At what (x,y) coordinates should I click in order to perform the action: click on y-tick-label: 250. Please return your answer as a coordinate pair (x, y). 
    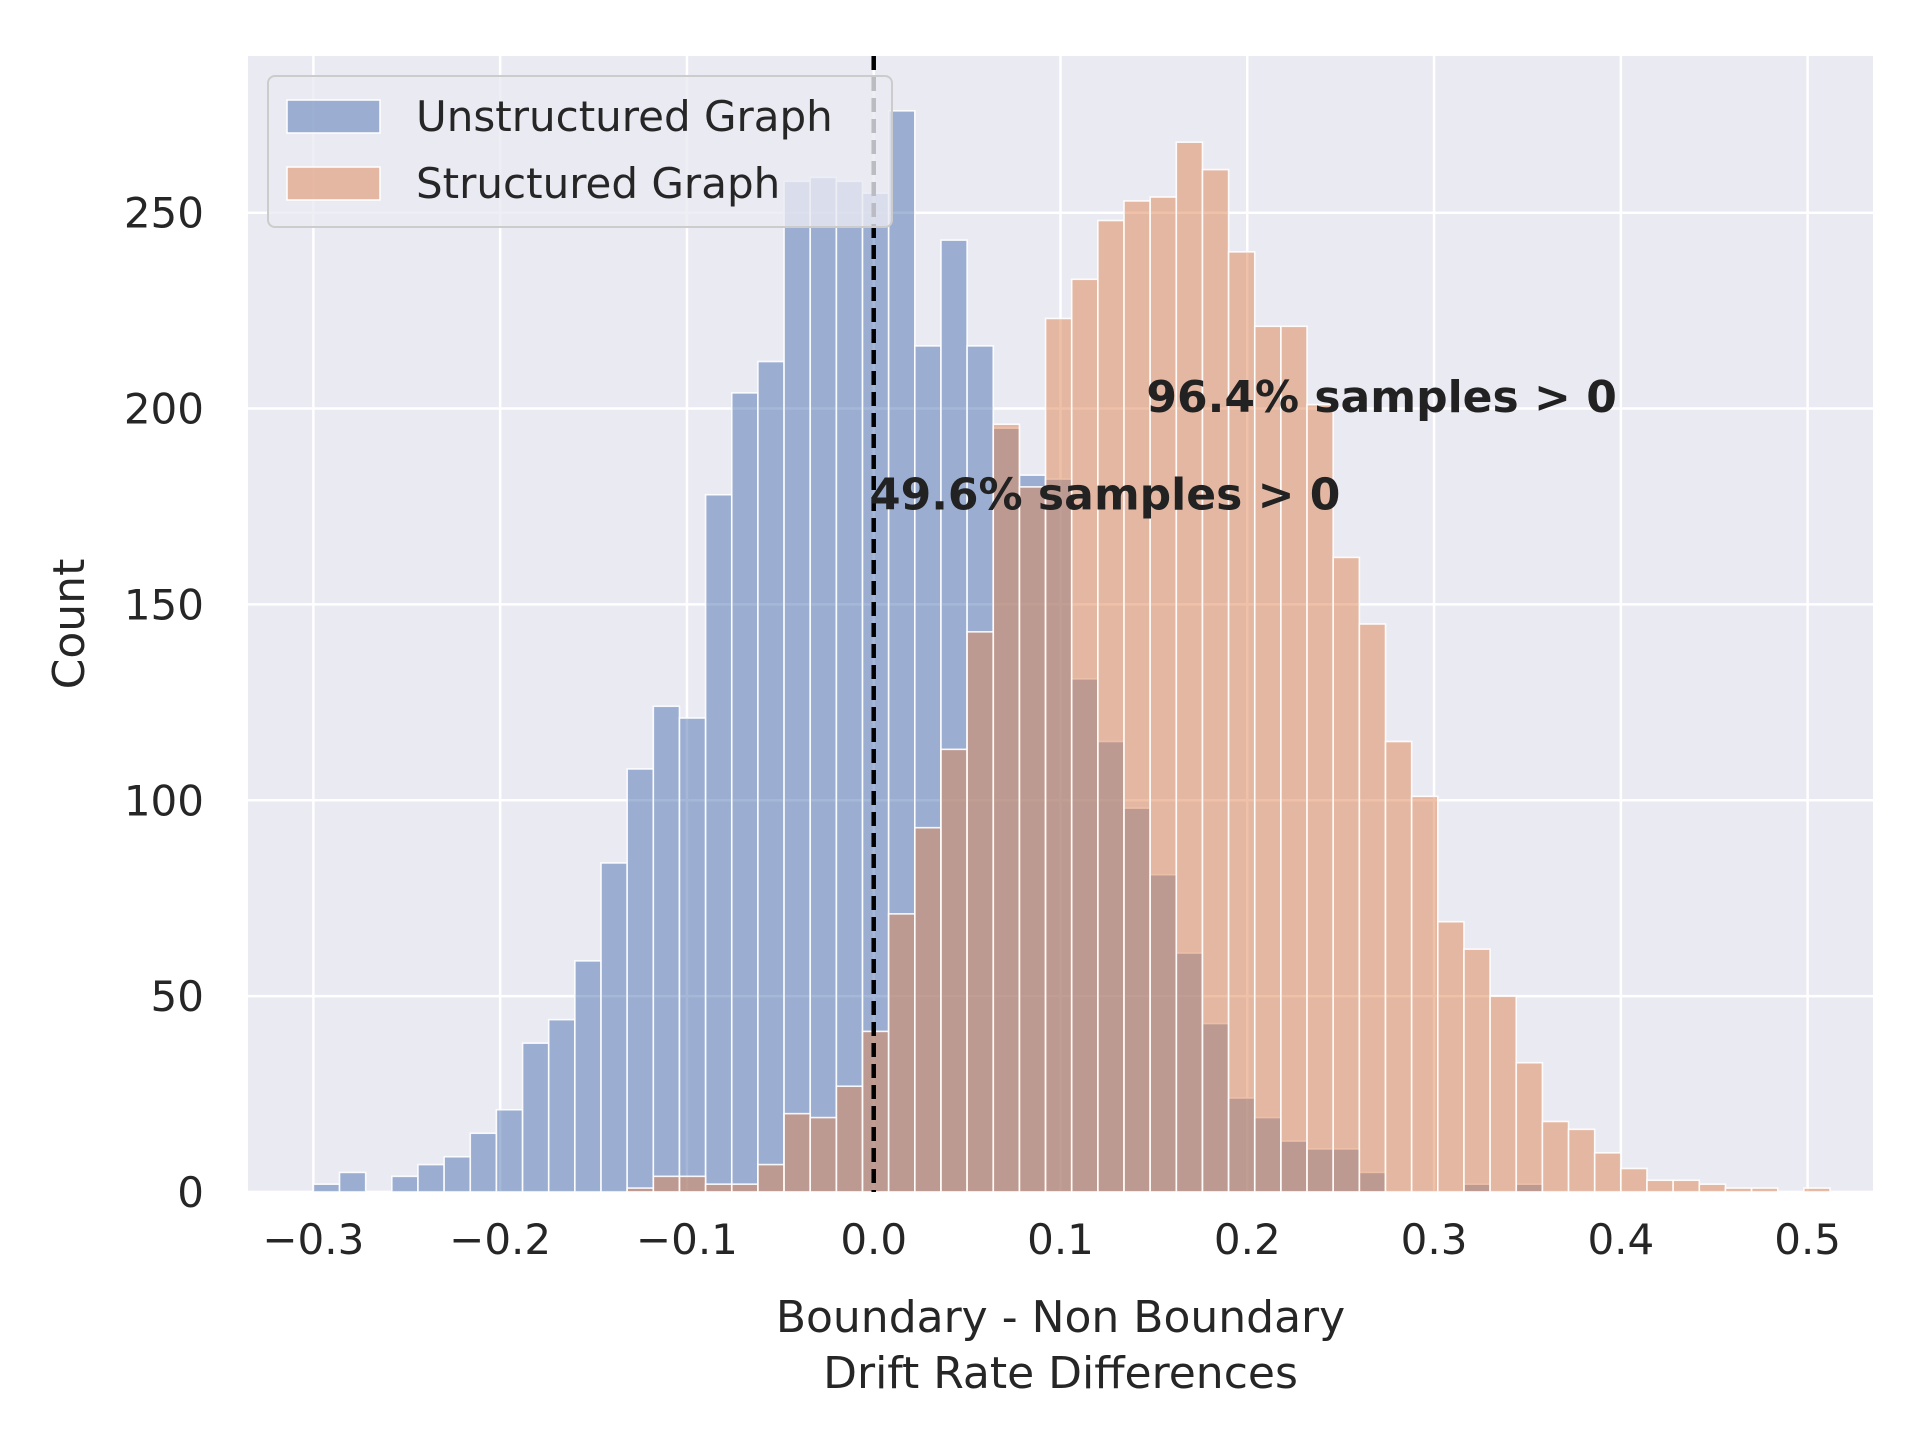
    Looking at the image, I should click on (164, 213).